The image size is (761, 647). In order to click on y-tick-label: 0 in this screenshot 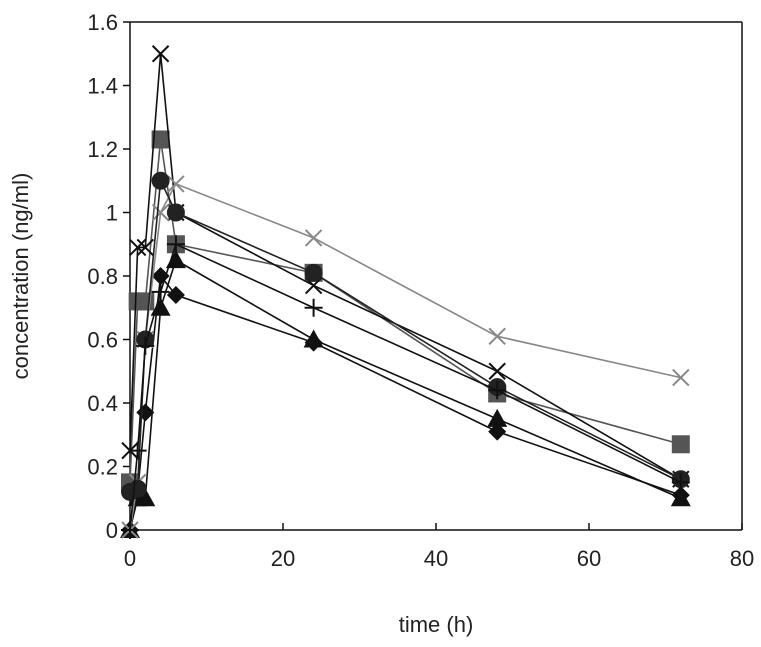, I will do `click(112, 530)`.